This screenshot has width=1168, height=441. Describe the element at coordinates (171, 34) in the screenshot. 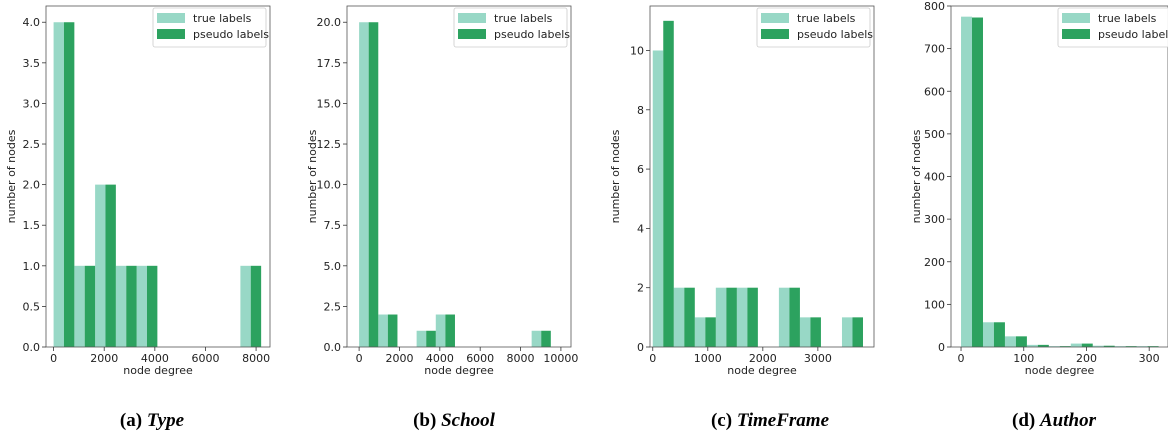

I see `legend-swatch-a-pseudo` at that location.